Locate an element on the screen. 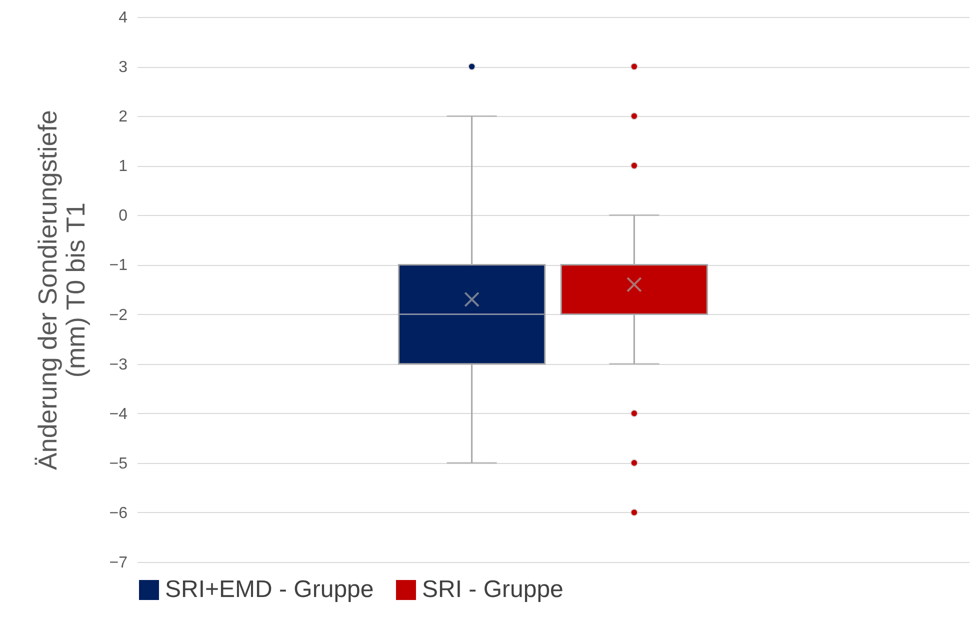  y-tick-label: −5 is located at coordinates (118, 463).